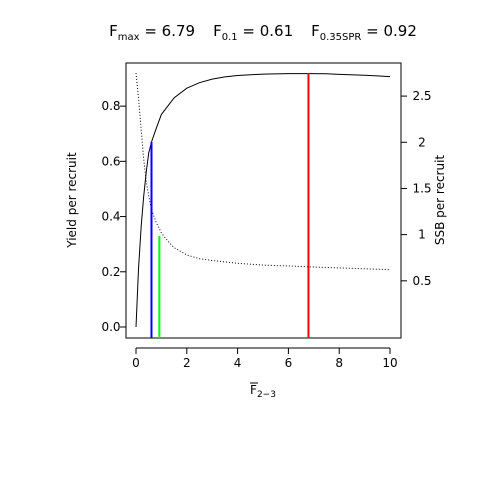 The width and height of the screenshot is (480, 480). Describe the element at coordinates (168, 31) in the screenshot. I see `title-part-value-0: = 6.79` at that location.